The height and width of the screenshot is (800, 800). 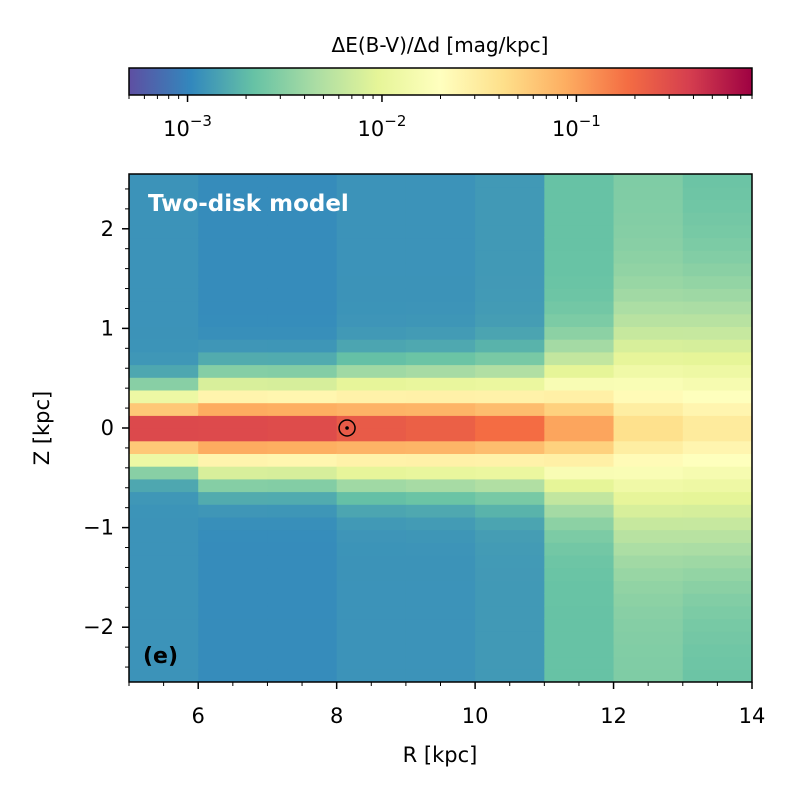 What do you see at coordinates (160, 656) in the screenshot?
I see `panel-label: (e)` at bounding box center [160, 656].